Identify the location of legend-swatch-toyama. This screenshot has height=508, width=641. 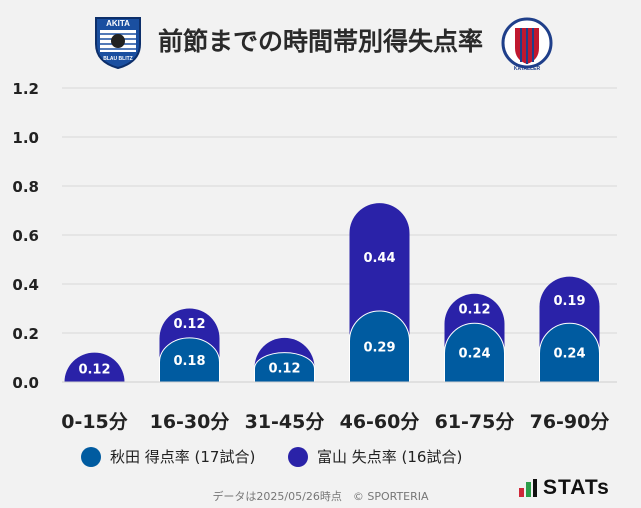
(298, 456).